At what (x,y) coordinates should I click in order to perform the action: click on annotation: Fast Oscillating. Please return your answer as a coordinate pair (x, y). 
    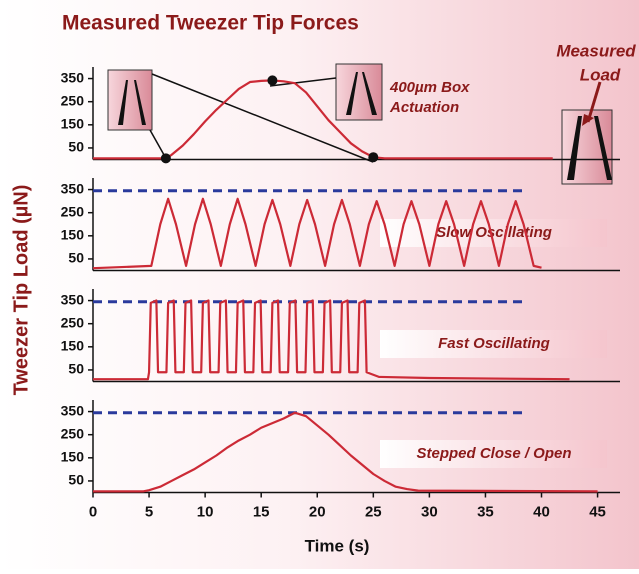
    Looking at the image, I should click on (494, 343).